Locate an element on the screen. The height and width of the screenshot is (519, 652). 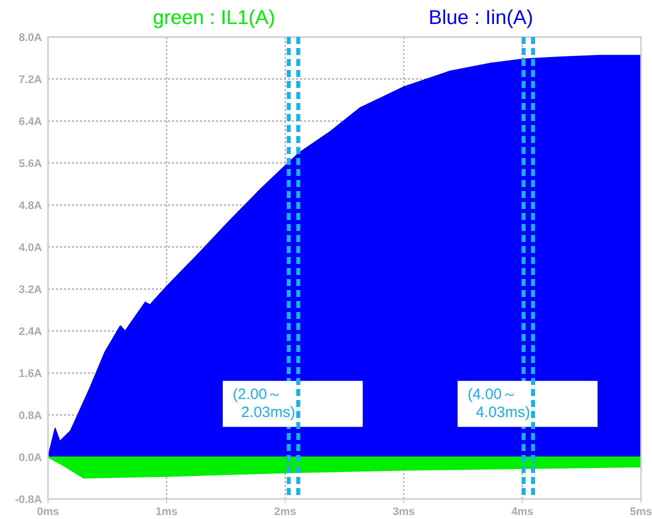
y-tick-label: 0.8A is located at coordinates (30, 416).